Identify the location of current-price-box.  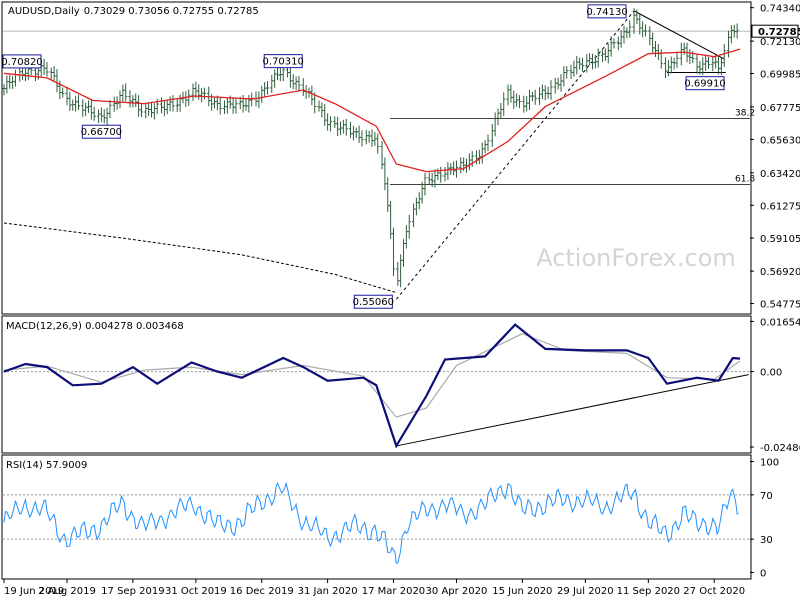
(775, 31).